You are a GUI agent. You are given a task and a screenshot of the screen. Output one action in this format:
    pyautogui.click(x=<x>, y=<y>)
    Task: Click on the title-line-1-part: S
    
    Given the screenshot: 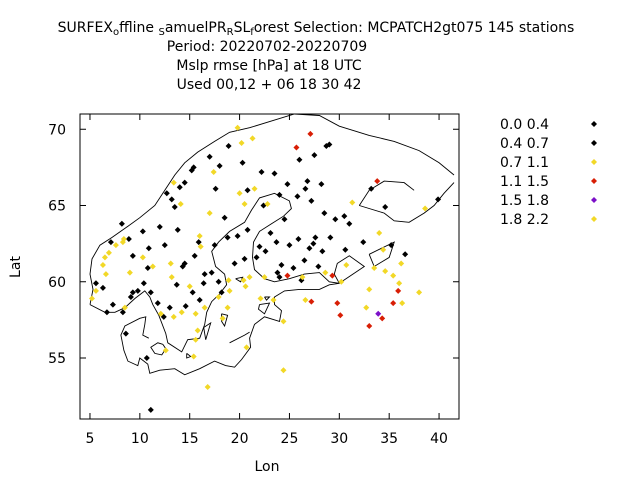 What is the action you would take?
    pyautogui.click(x=62, y=28)
    